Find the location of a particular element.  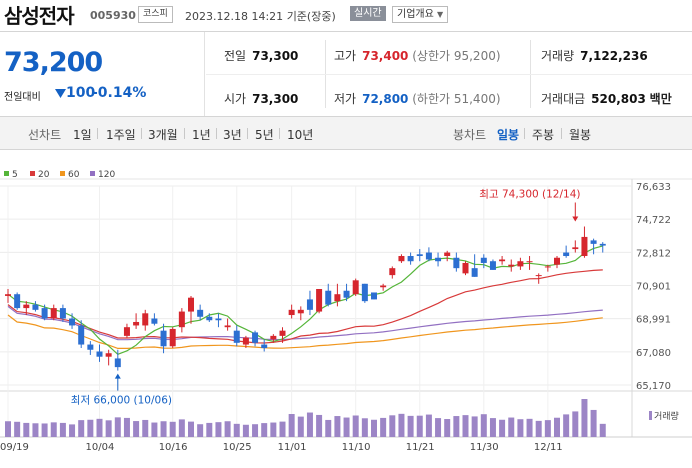

stat-prev-close: 전일 73,300 is located at coordinates (261, 55).